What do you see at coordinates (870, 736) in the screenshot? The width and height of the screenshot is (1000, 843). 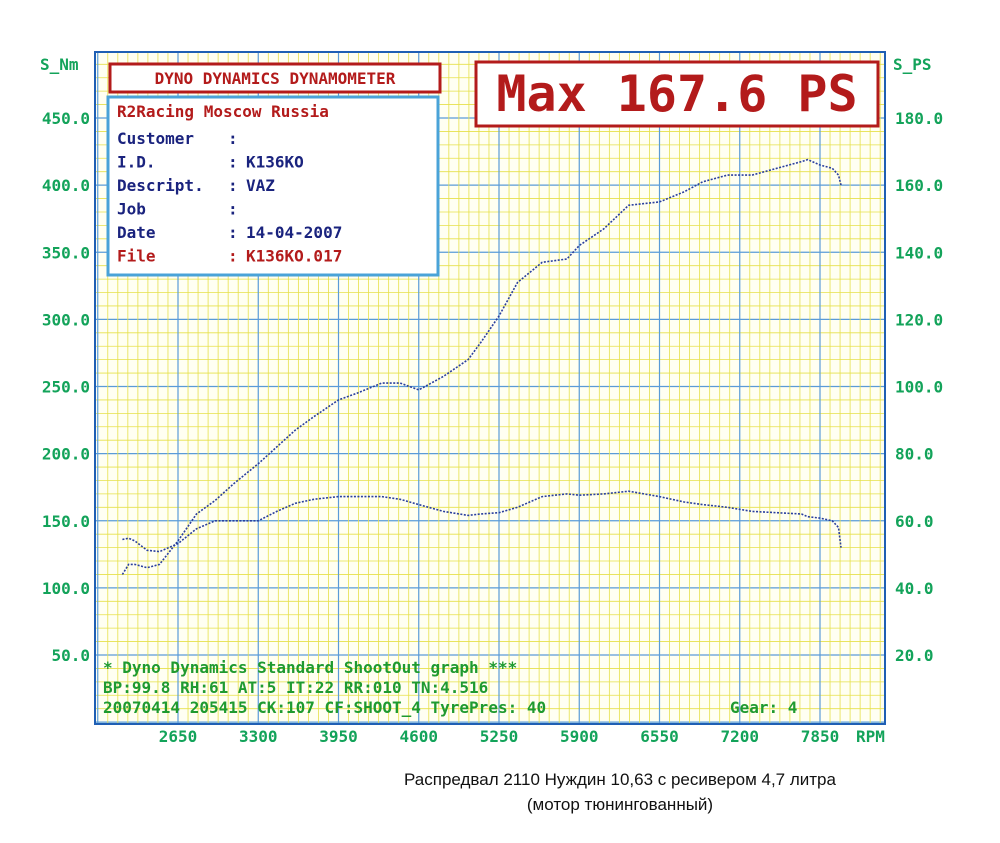 I see `x-axis-unit: RPM` at bounding box center [870, 736].